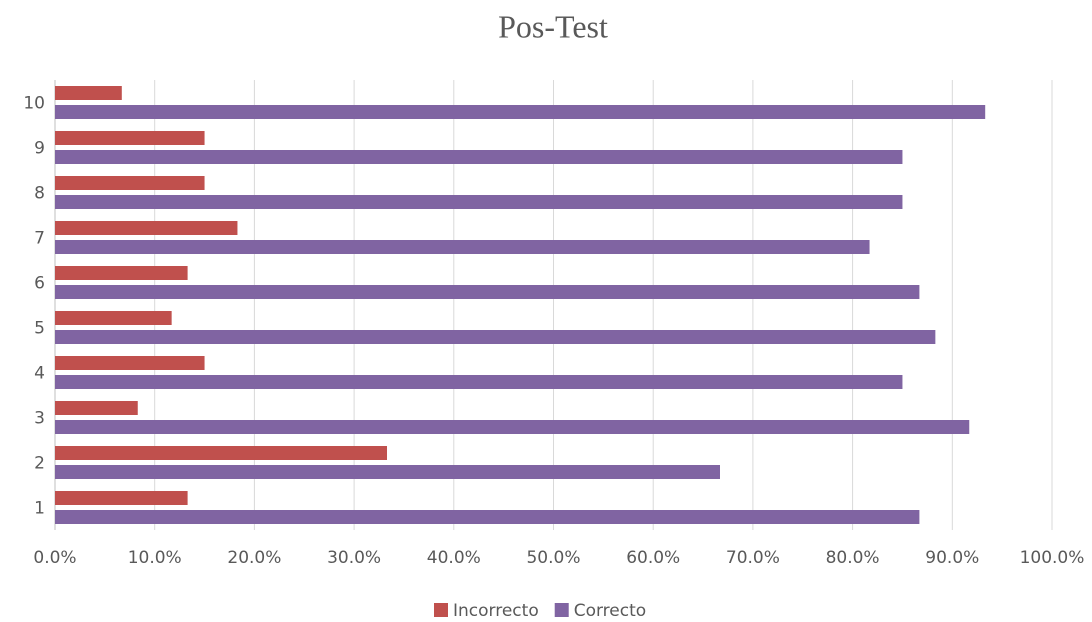 This screenshot has height=622, width=1092. I want to click on x-tick-label: 100.0%, so click(1052, 558).